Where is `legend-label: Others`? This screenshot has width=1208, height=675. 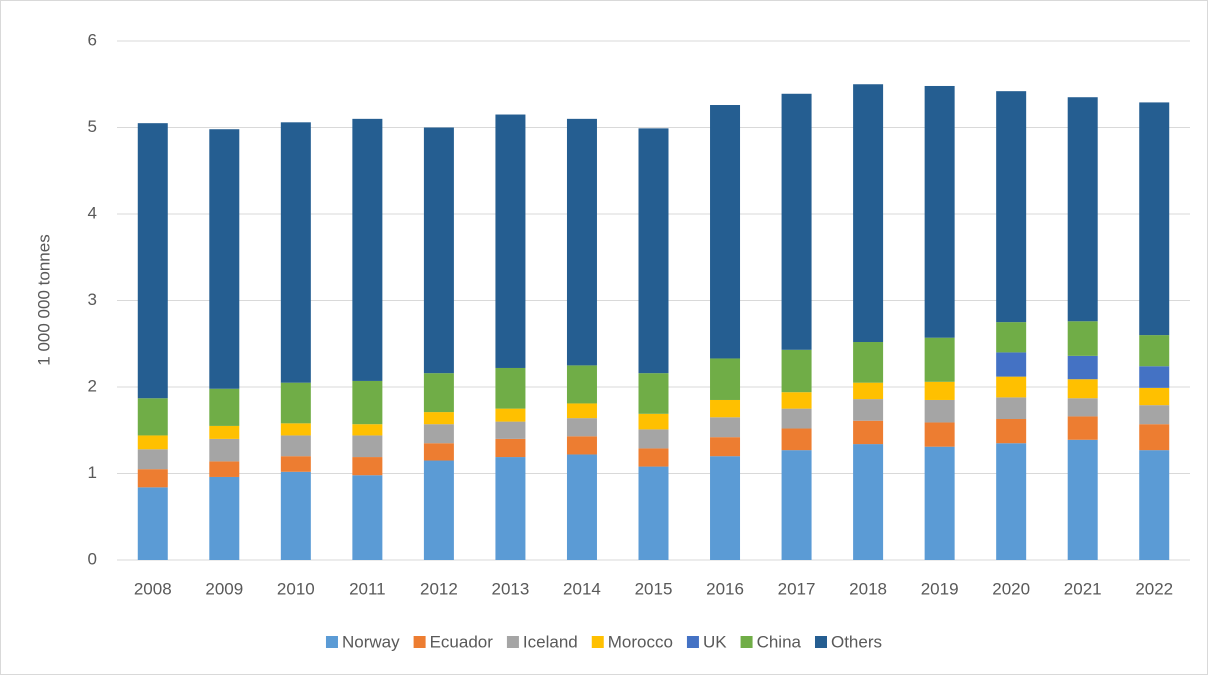 legend-label: Others is located at coordinates (856, 641).